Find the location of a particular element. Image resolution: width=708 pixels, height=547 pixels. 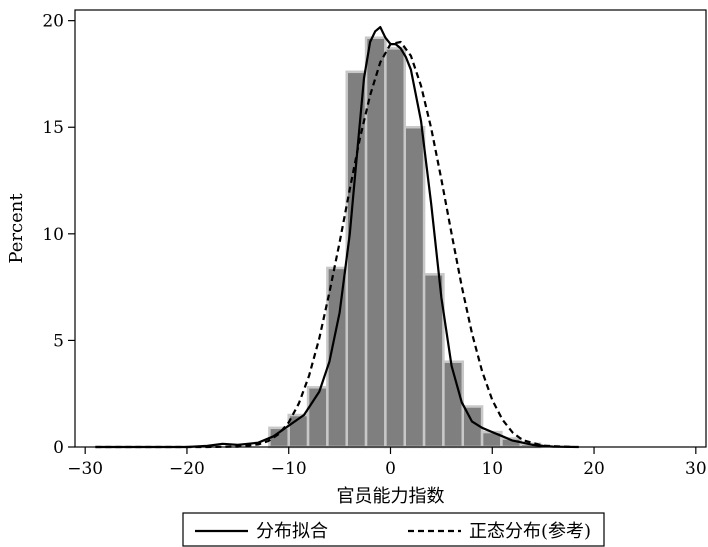

y-tick-label-0: 0 is located at coordinates (58, 448).